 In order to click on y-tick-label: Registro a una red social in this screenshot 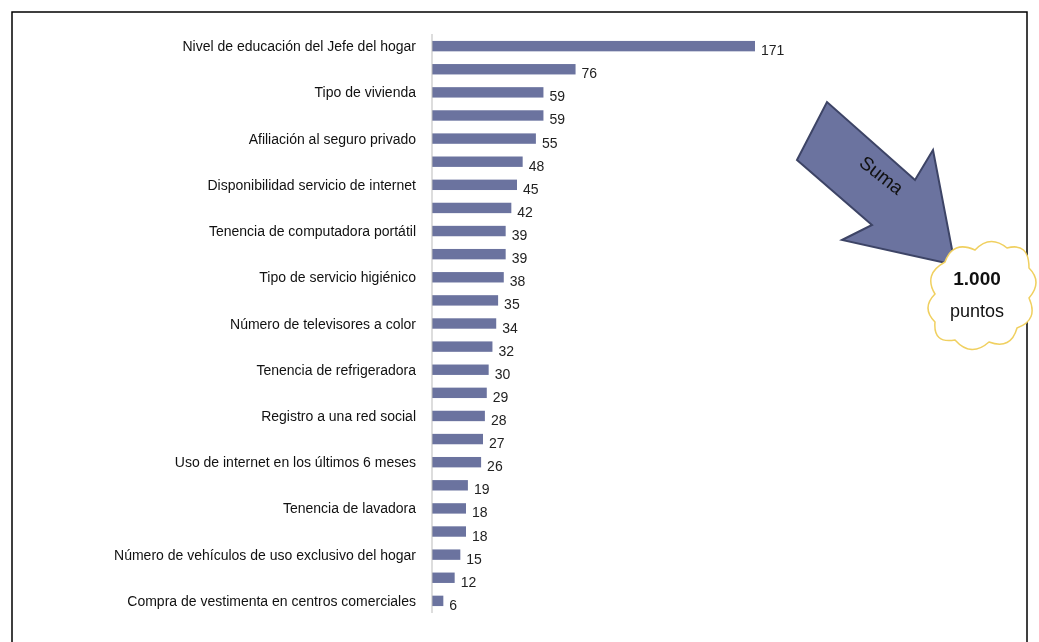, I will do `click(338, 415)`.